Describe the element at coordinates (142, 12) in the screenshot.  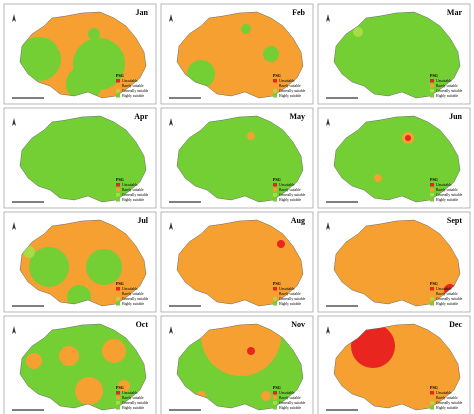
I see `month-label: Jan` at that location.